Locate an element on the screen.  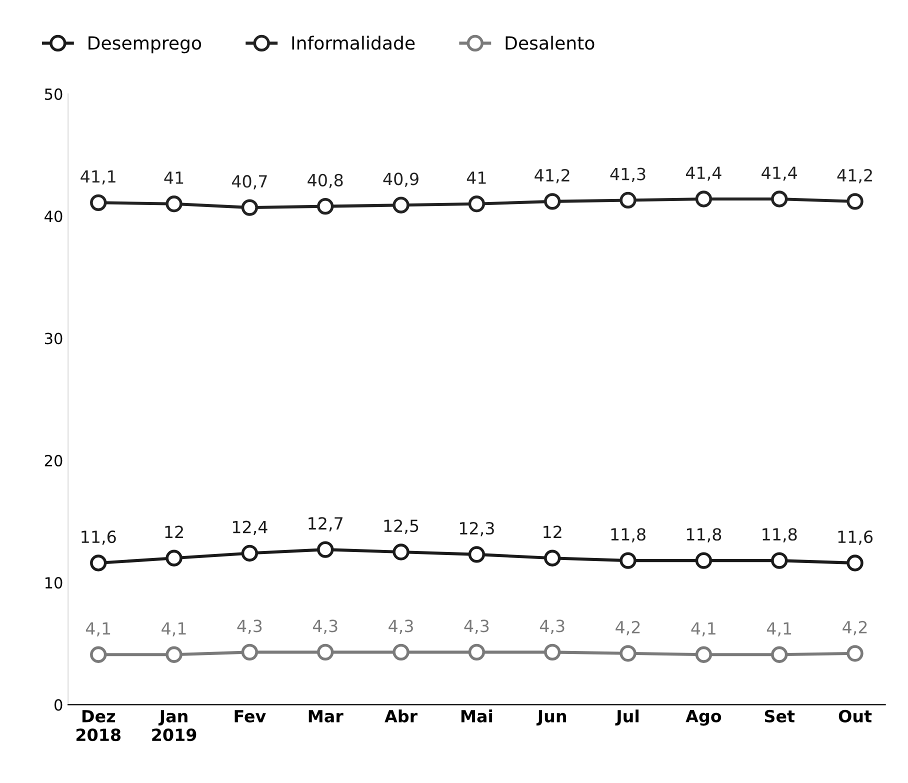
x-tick-label: Mai is located at coordinates (476, 716).